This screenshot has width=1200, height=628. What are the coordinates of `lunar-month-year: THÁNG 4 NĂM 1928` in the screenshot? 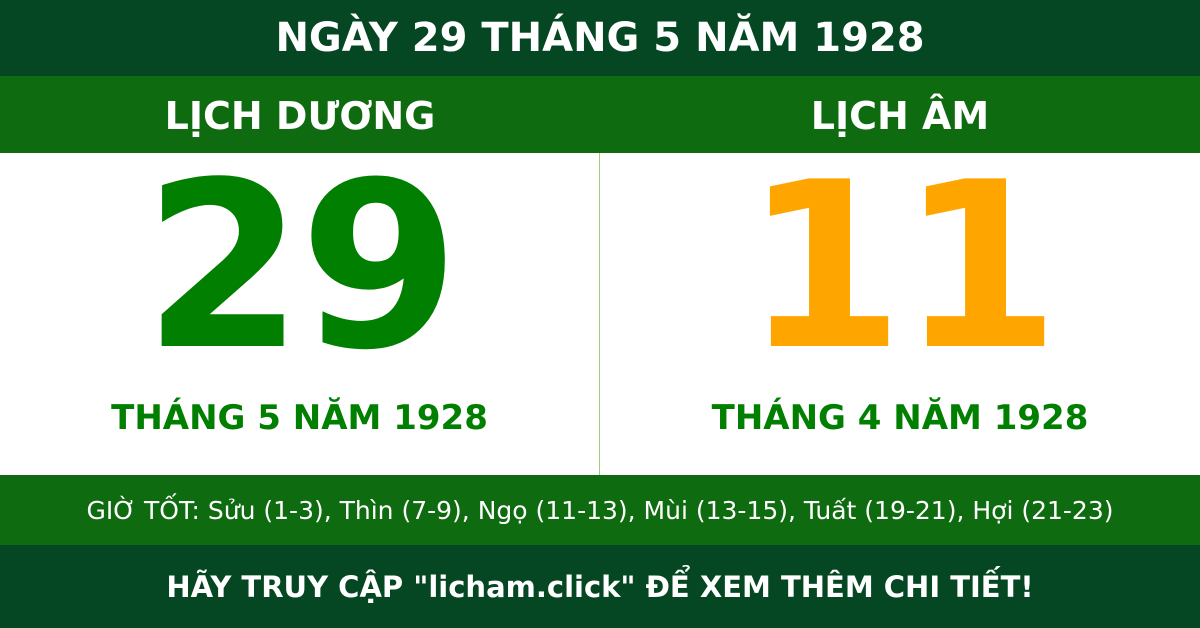 It's located at (900, 418).